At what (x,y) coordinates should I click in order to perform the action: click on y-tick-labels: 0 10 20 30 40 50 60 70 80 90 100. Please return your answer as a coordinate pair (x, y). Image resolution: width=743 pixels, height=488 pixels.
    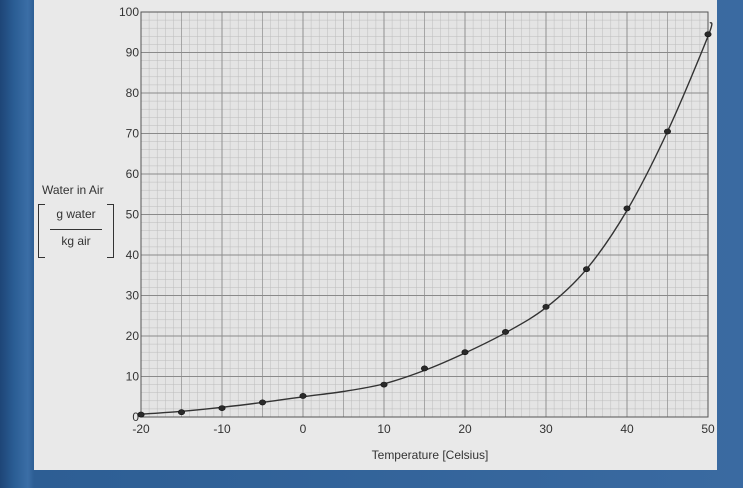
    Looking at the image, I should click on (129, 214).